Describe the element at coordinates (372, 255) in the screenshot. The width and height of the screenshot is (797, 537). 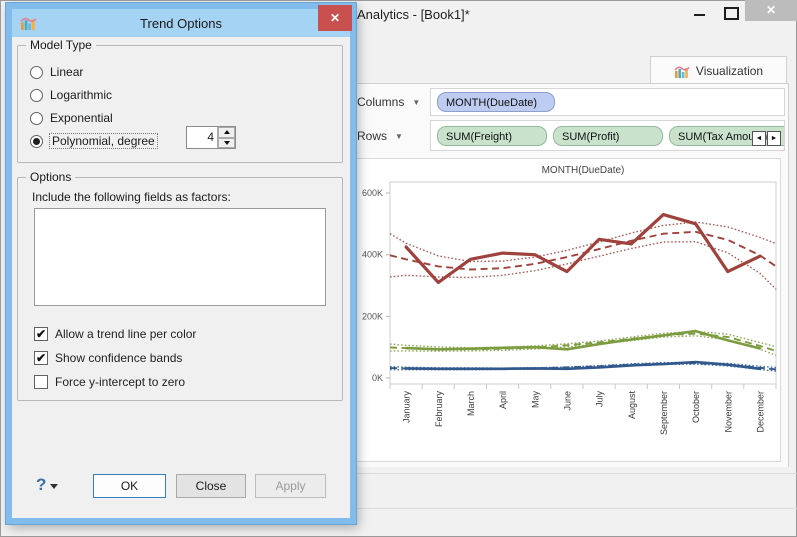
I see `svg-text: 400K` at that location.